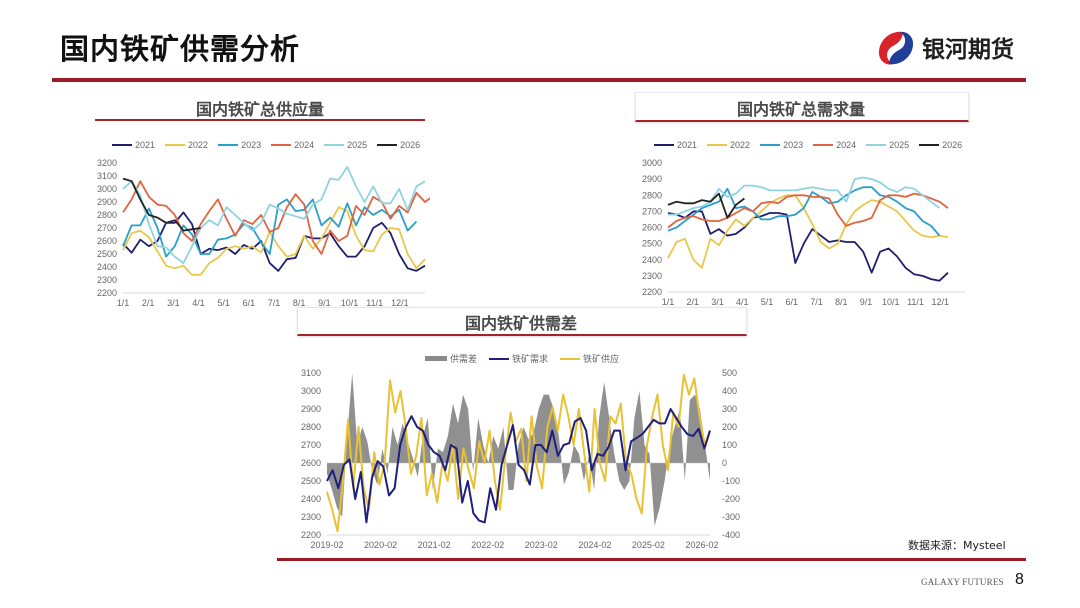  Describe the element at coordinates (957, 545) in the screenshot. I see `data-source: 数据来源：Mysteel` at that location.